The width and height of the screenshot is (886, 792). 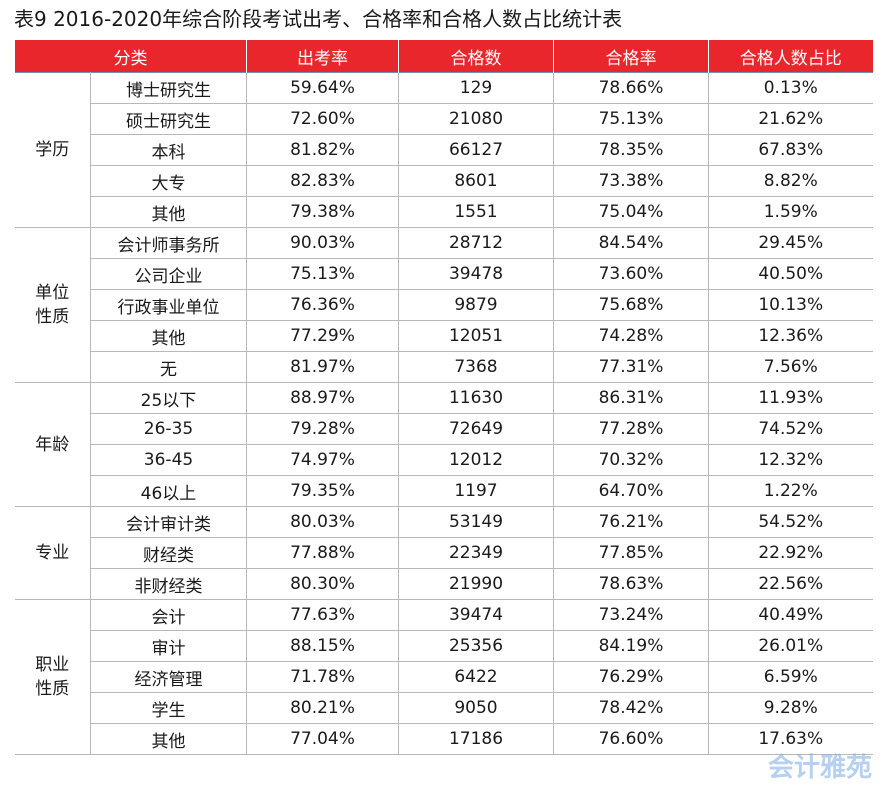 I want to click on table-row: 26-35 79.28% 72649 77.28% 74.52%, so click(x=444, y=429).